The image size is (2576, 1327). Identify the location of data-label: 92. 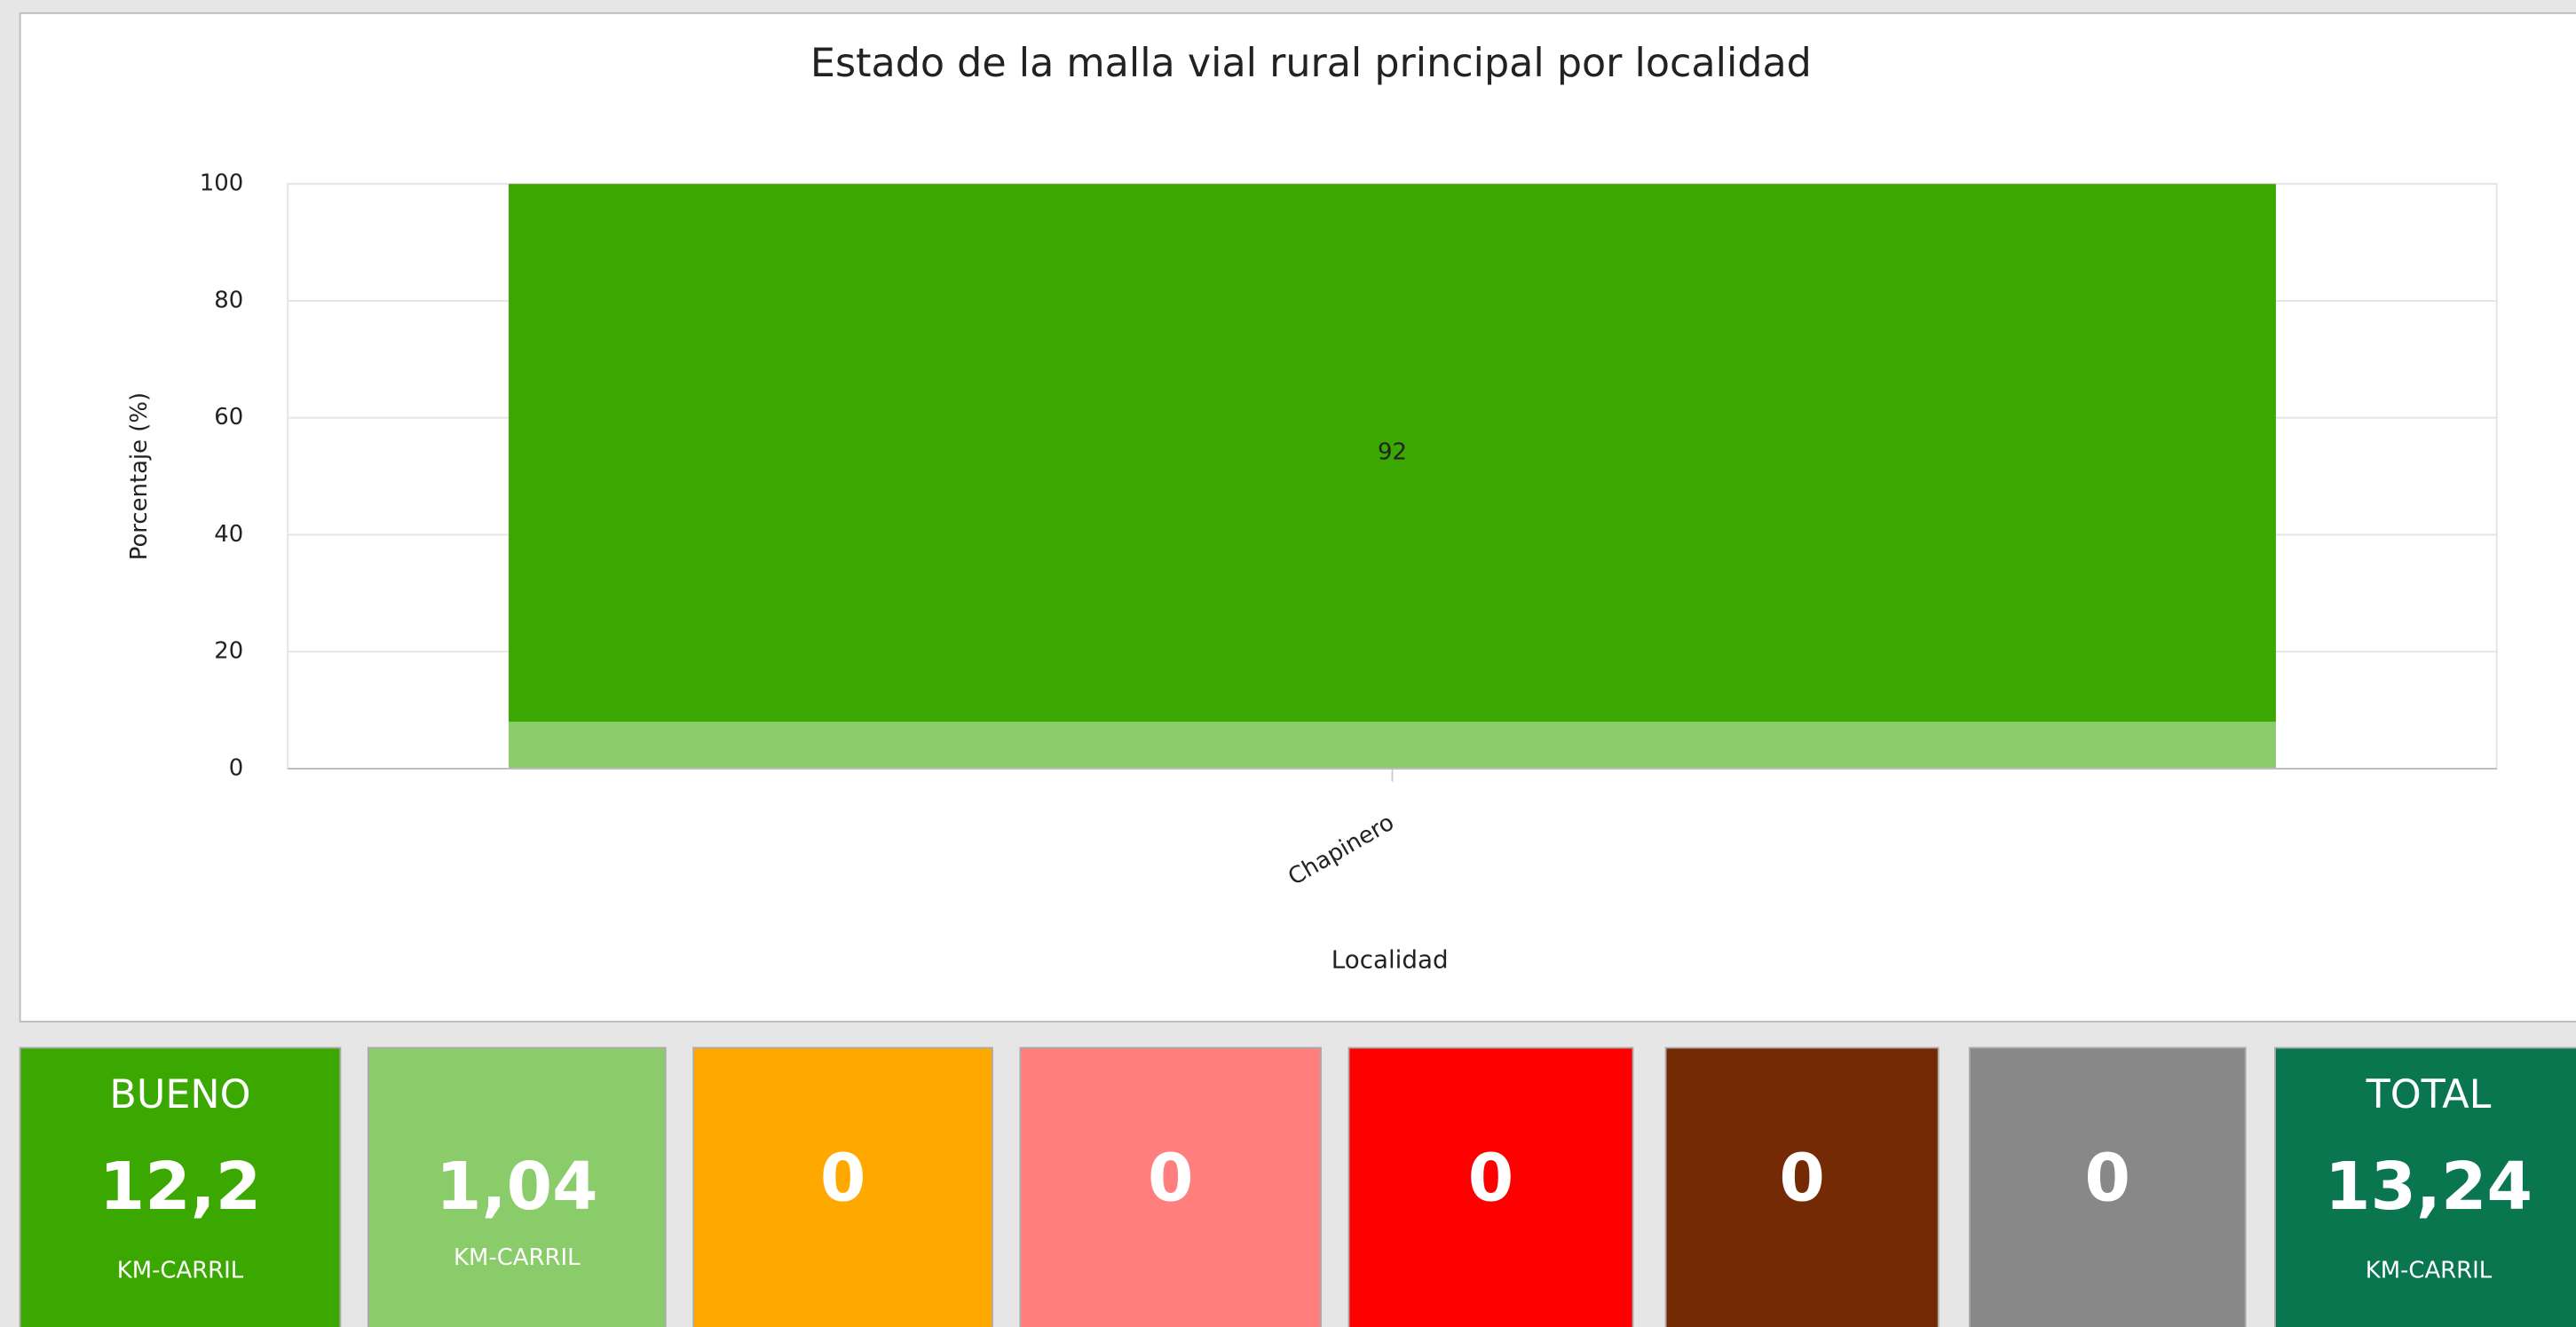
(1392, 452).